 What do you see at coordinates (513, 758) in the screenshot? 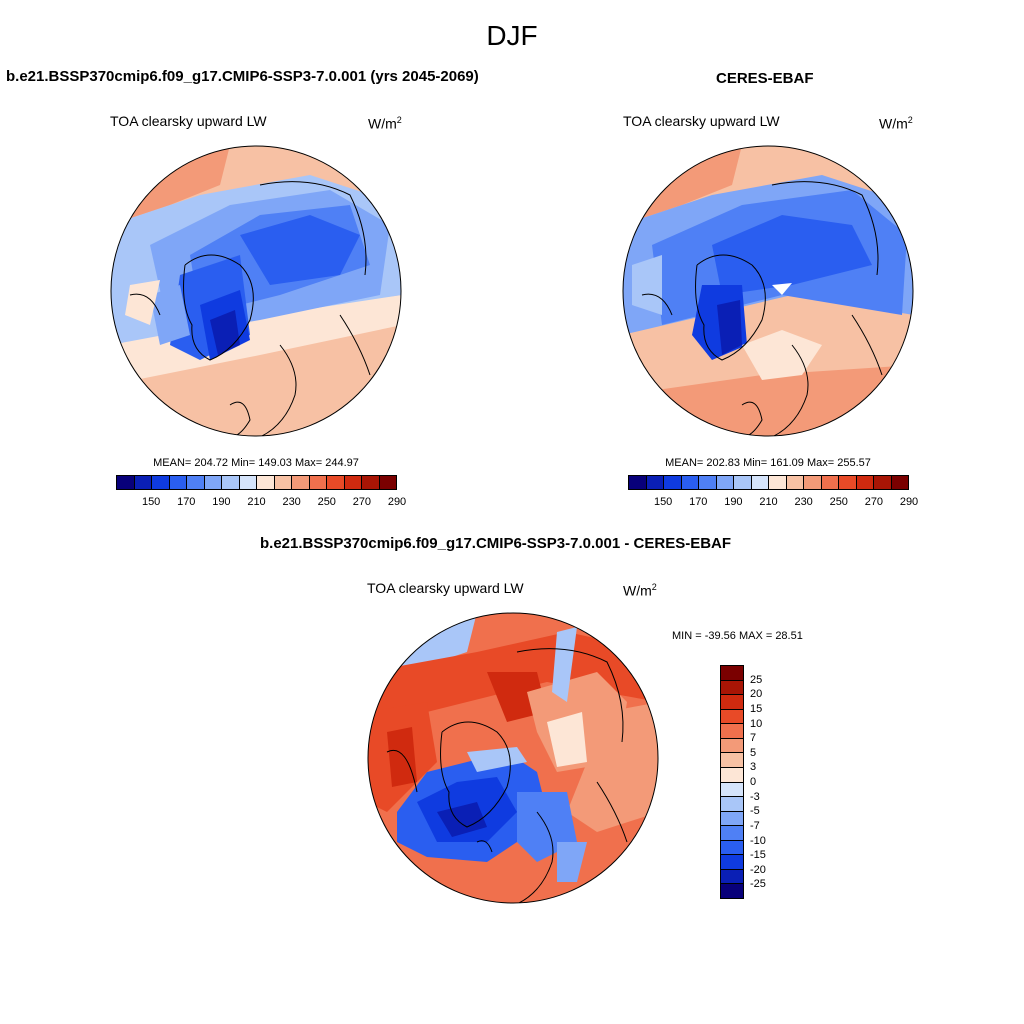
I see `diff-polar-map` at bounding box center [513, 758].